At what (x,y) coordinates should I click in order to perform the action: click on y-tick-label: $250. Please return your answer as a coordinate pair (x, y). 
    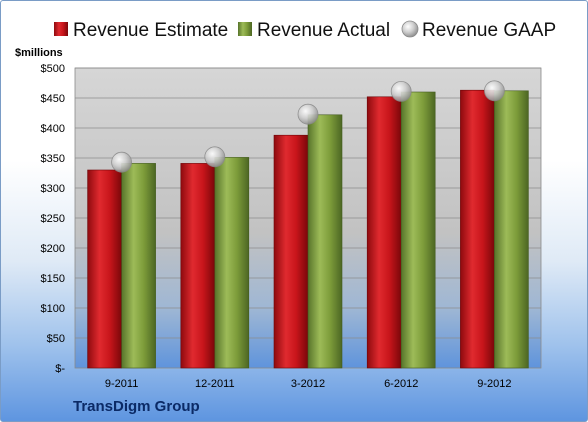
    Looking at the image, I should click on (53, 219).